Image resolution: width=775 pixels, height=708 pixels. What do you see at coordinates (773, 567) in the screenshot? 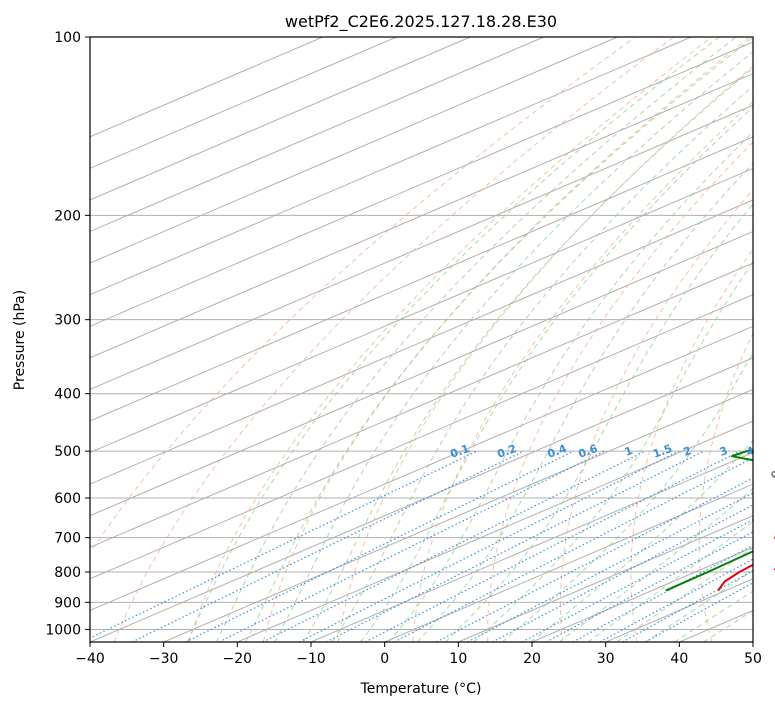
I see `isotherm-label: 30` at bounding box center [773, 567].